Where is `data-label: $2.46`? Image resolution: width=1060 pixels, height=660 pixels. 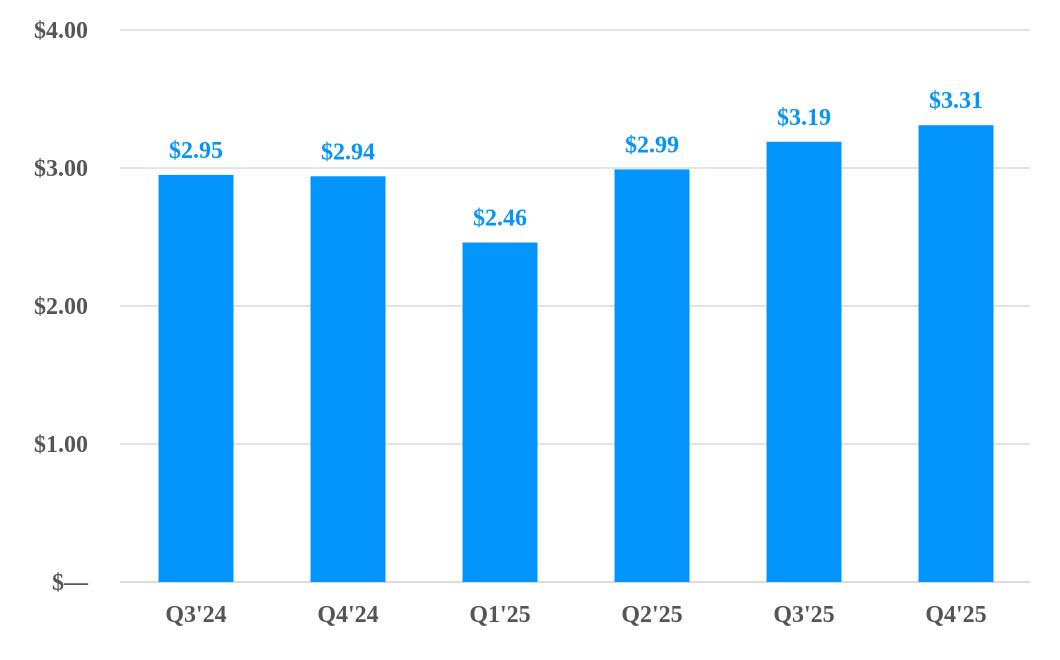 data-label: $2.46 is located at coordinates (500, 219).